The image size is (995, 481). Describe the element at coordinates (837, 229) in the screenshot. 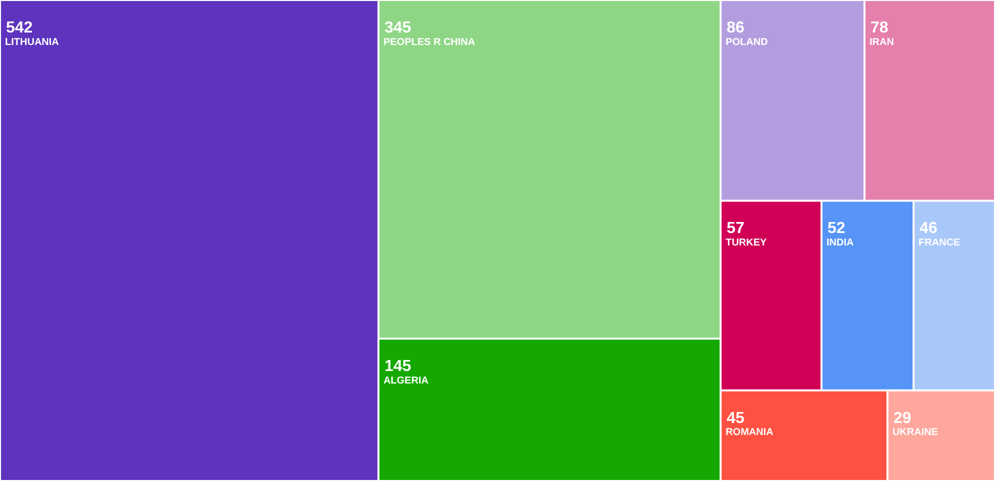

I see `data-label: 52` at that location.